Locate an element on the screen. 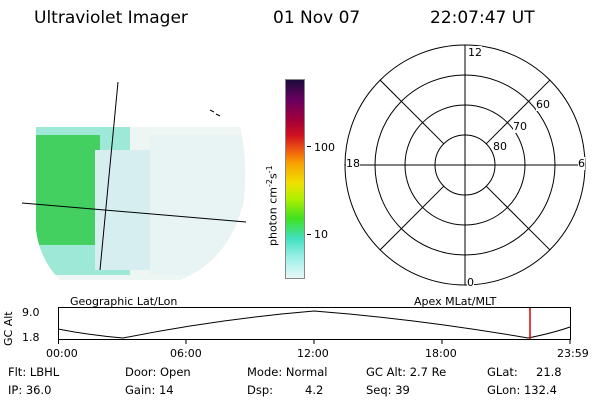  altitude-curve is located at coordinates (314, 324).